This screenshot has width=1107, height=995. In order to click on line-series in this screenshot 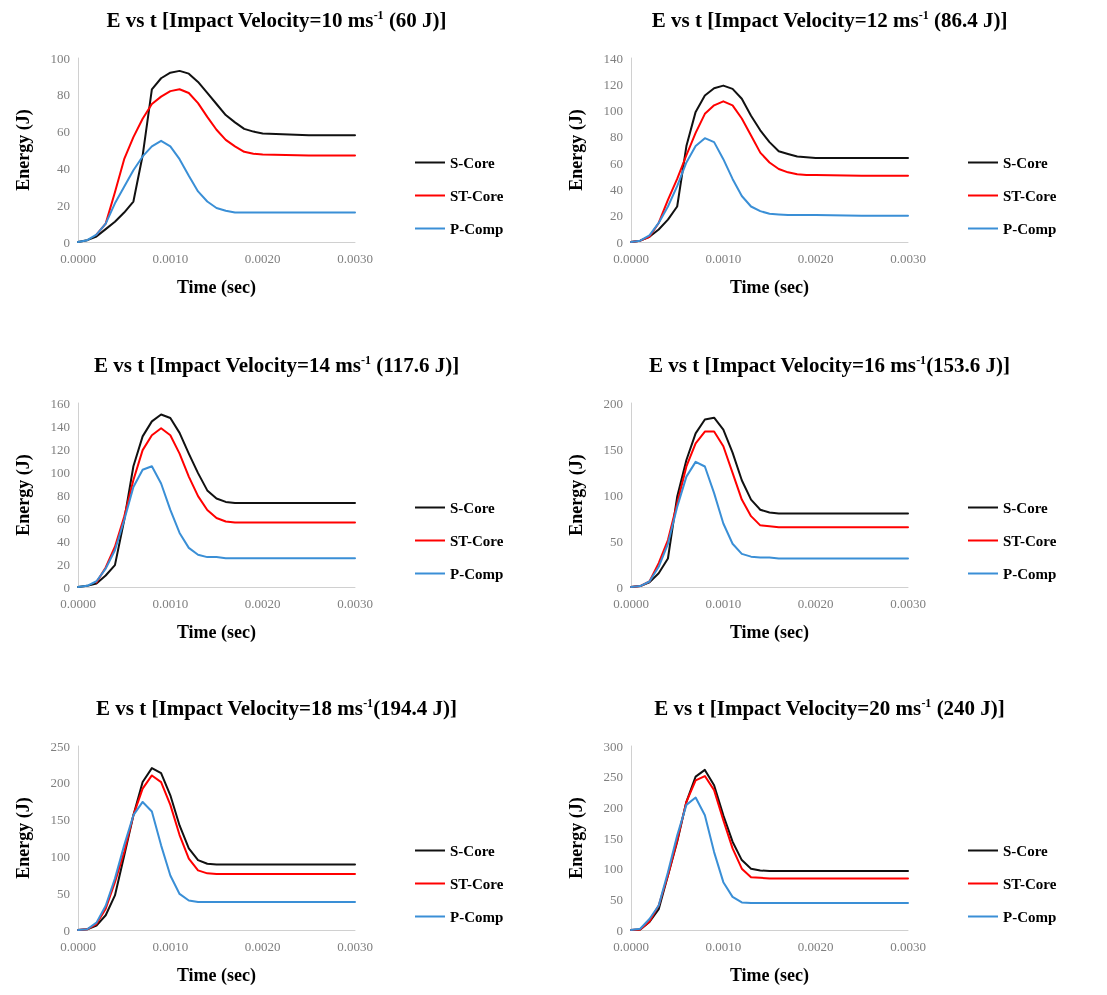, I will do `click(225, 505)`.